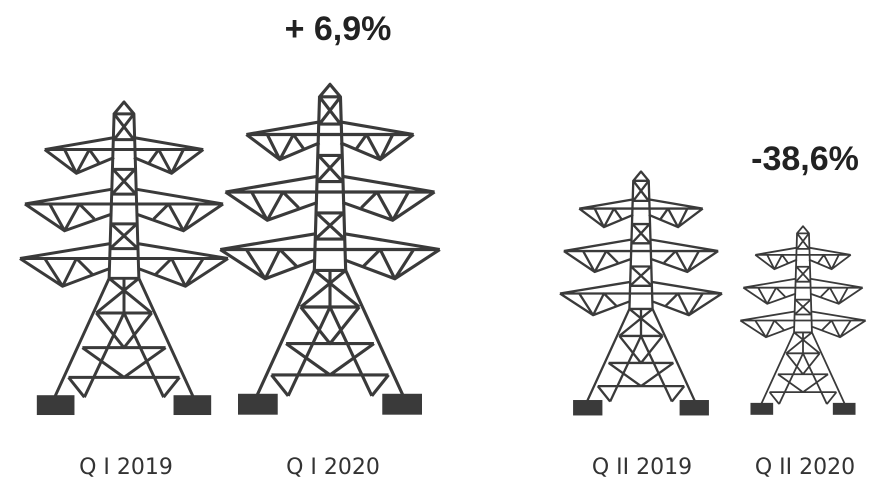 This screenshot has width=872, height=477. I want to click on period-label: Q II 2020, so click(805, 466).